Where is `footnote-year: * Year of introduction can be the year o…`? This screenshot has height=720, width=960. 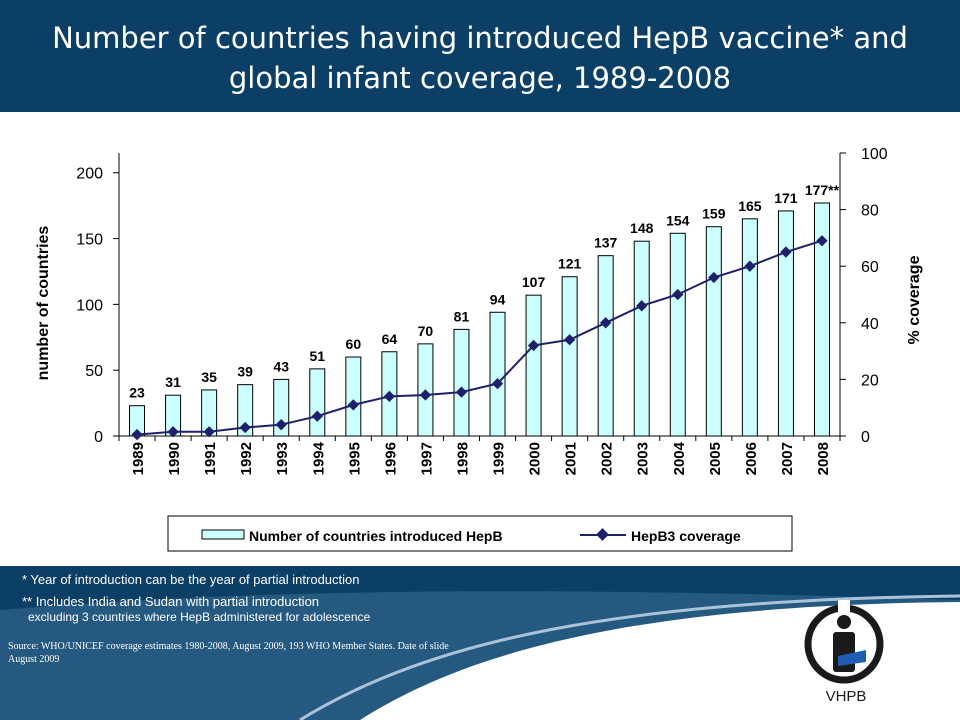
footnote-year: * Year of introduction can be the year o… is located at coordinates (191, 579).